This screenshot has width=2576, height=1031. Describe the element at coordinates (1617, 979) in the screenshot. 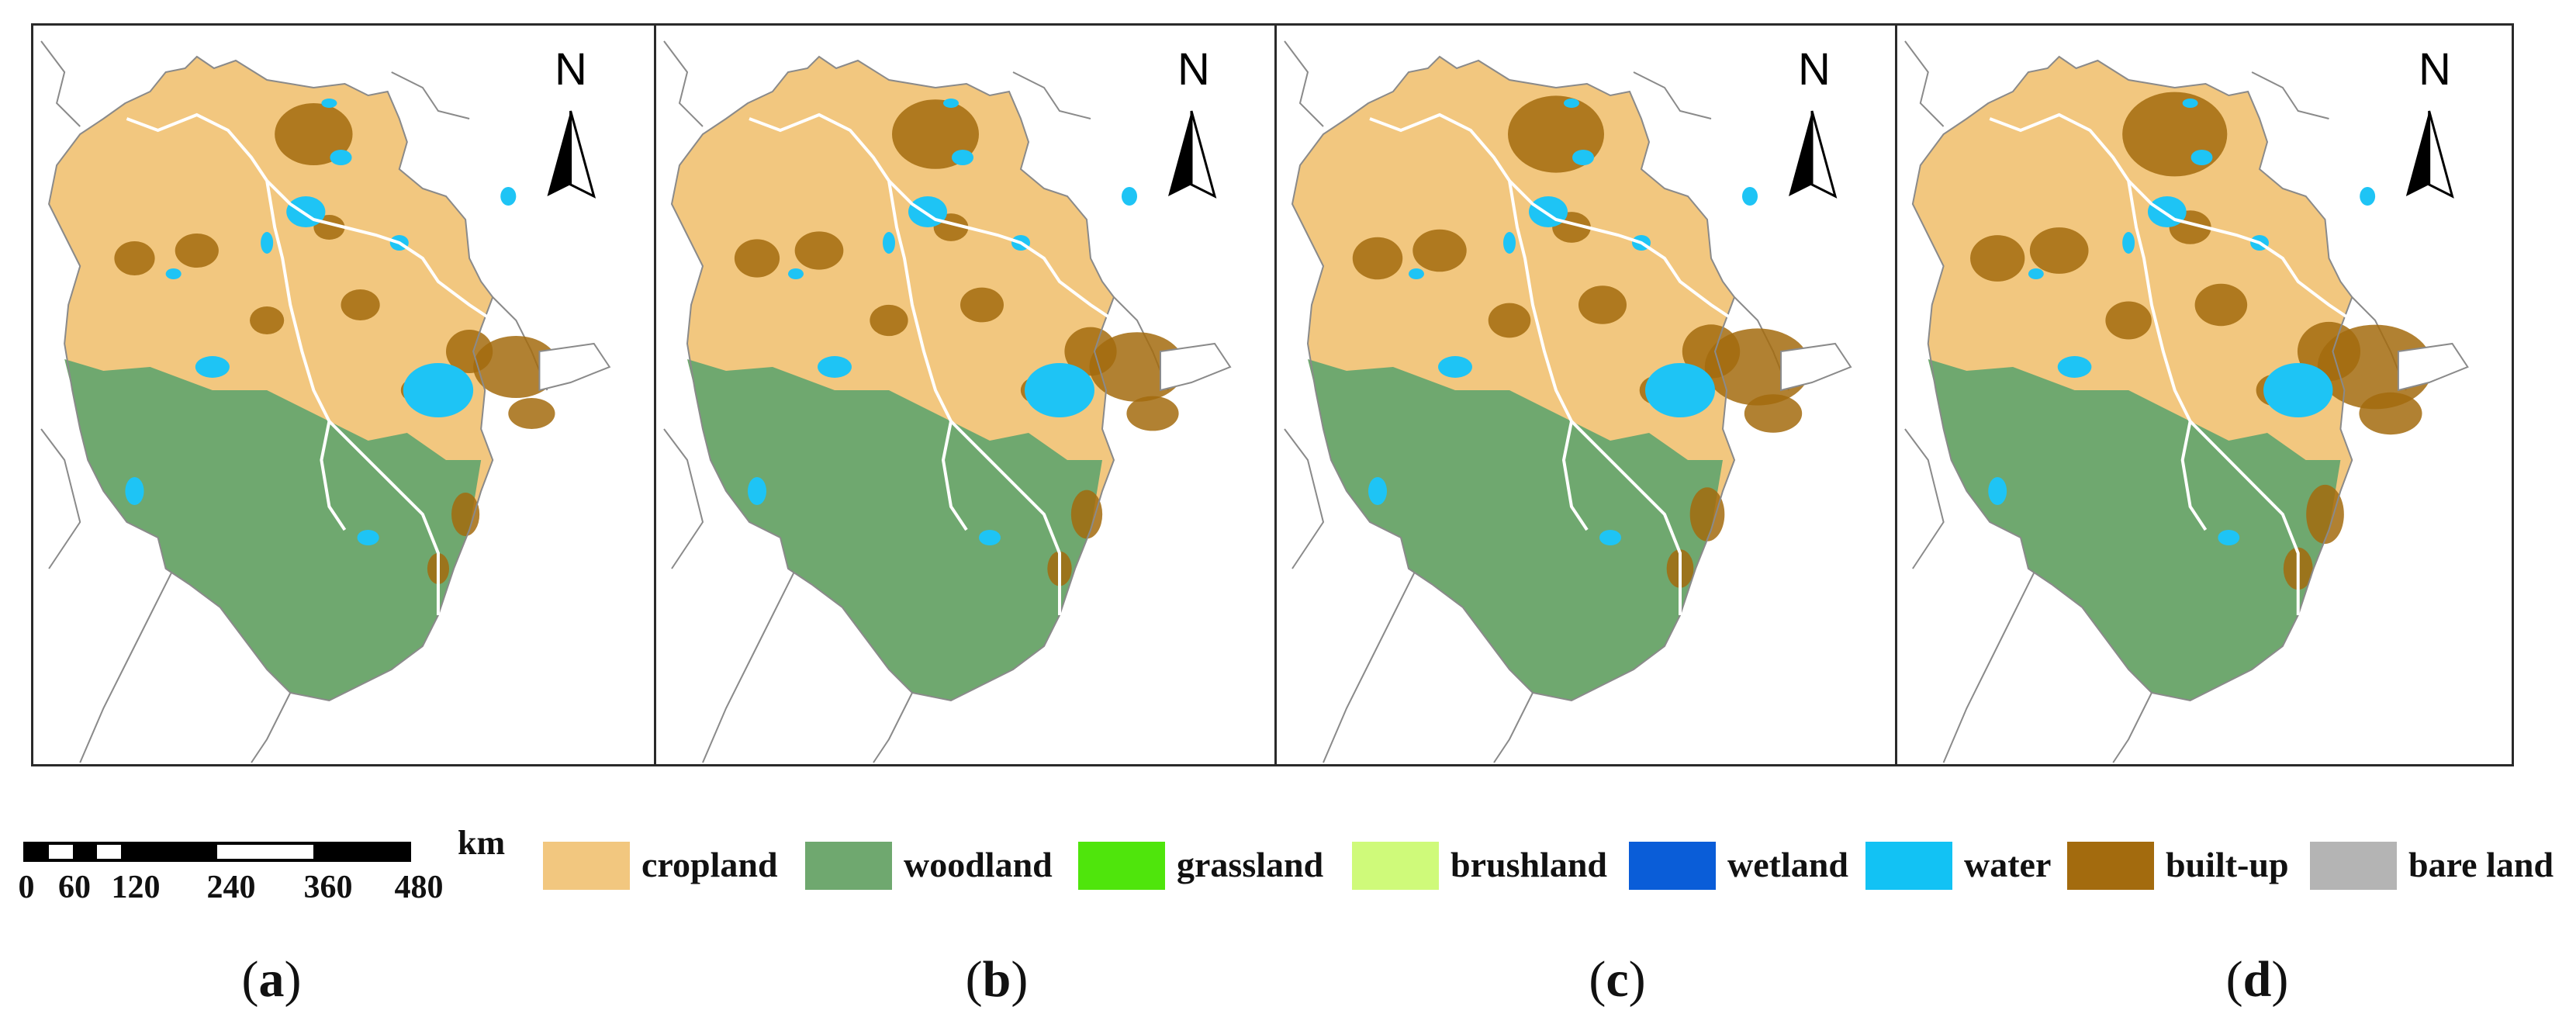

I see `panel-label-c: (c)` at that location.